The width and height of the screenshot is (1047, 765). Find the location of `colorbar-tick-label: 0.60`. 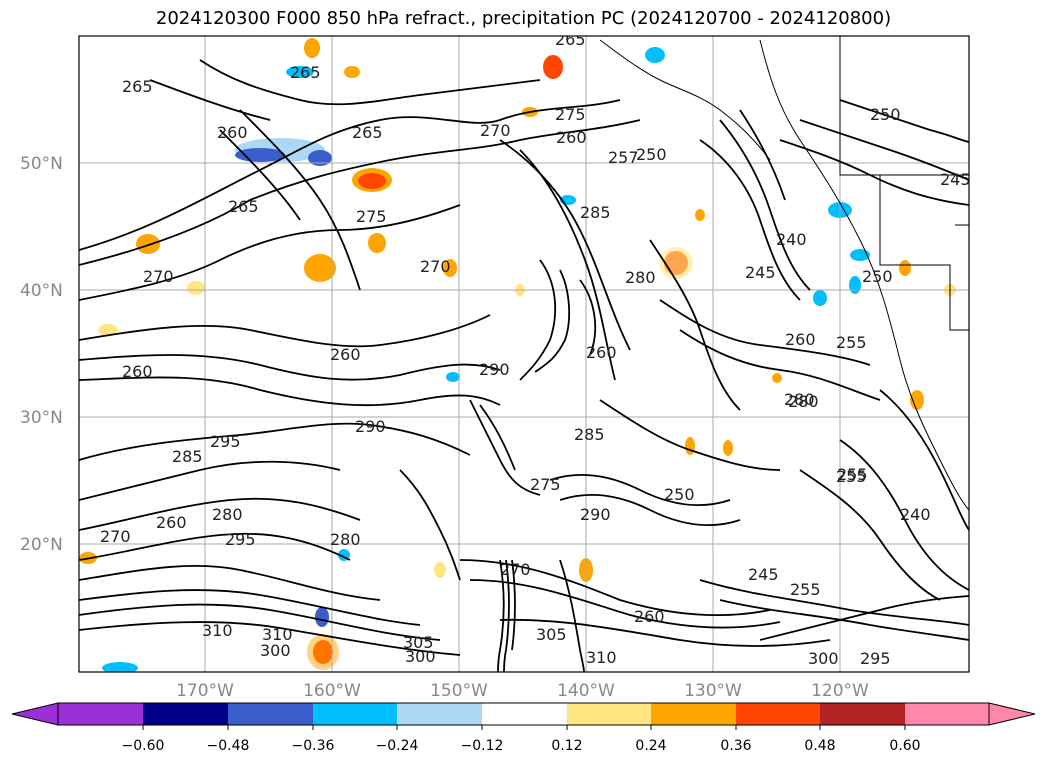

colorbar-tick-label: 0.60 is located at coordinates (904, 746).